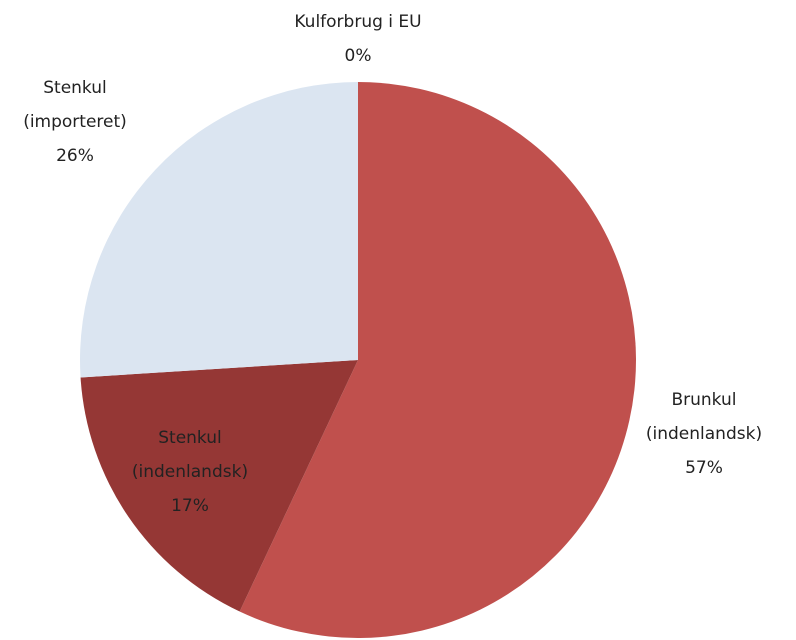 This screenshot has width=796, height=640. I want to click on slice-label: Brunkul, so click(703, 400).